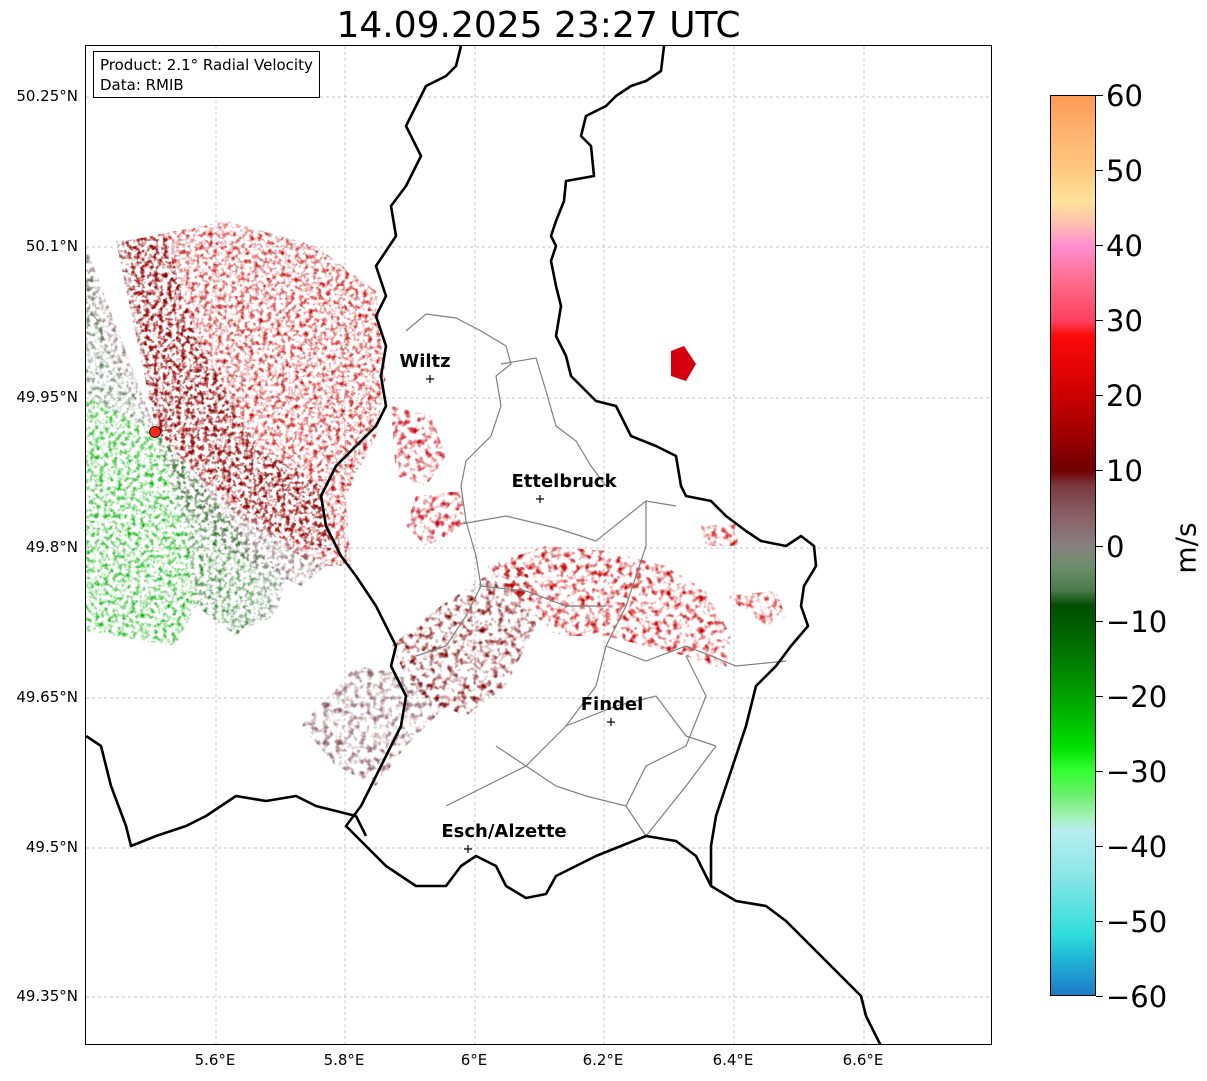  Describe the element at coordinates (344, 1060) in the screenshot. I see `lon-label: 5.8°E` at that location.